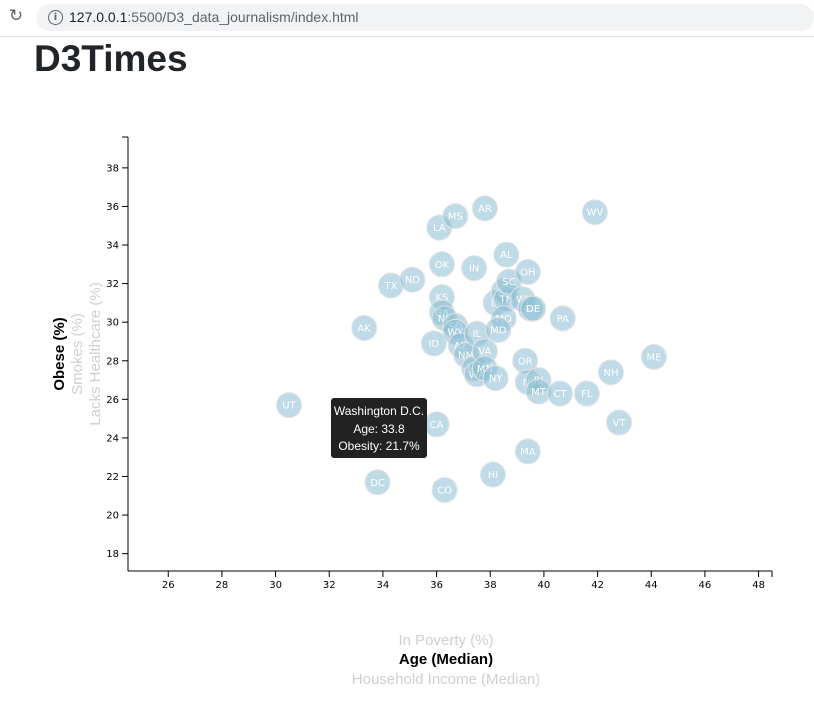 The width and height of the screenshot is (814, 720). What do you see at coordinates (111, 58) in the screenshot?
I see `page-title: D3Times` at bounding box center [111, 58].